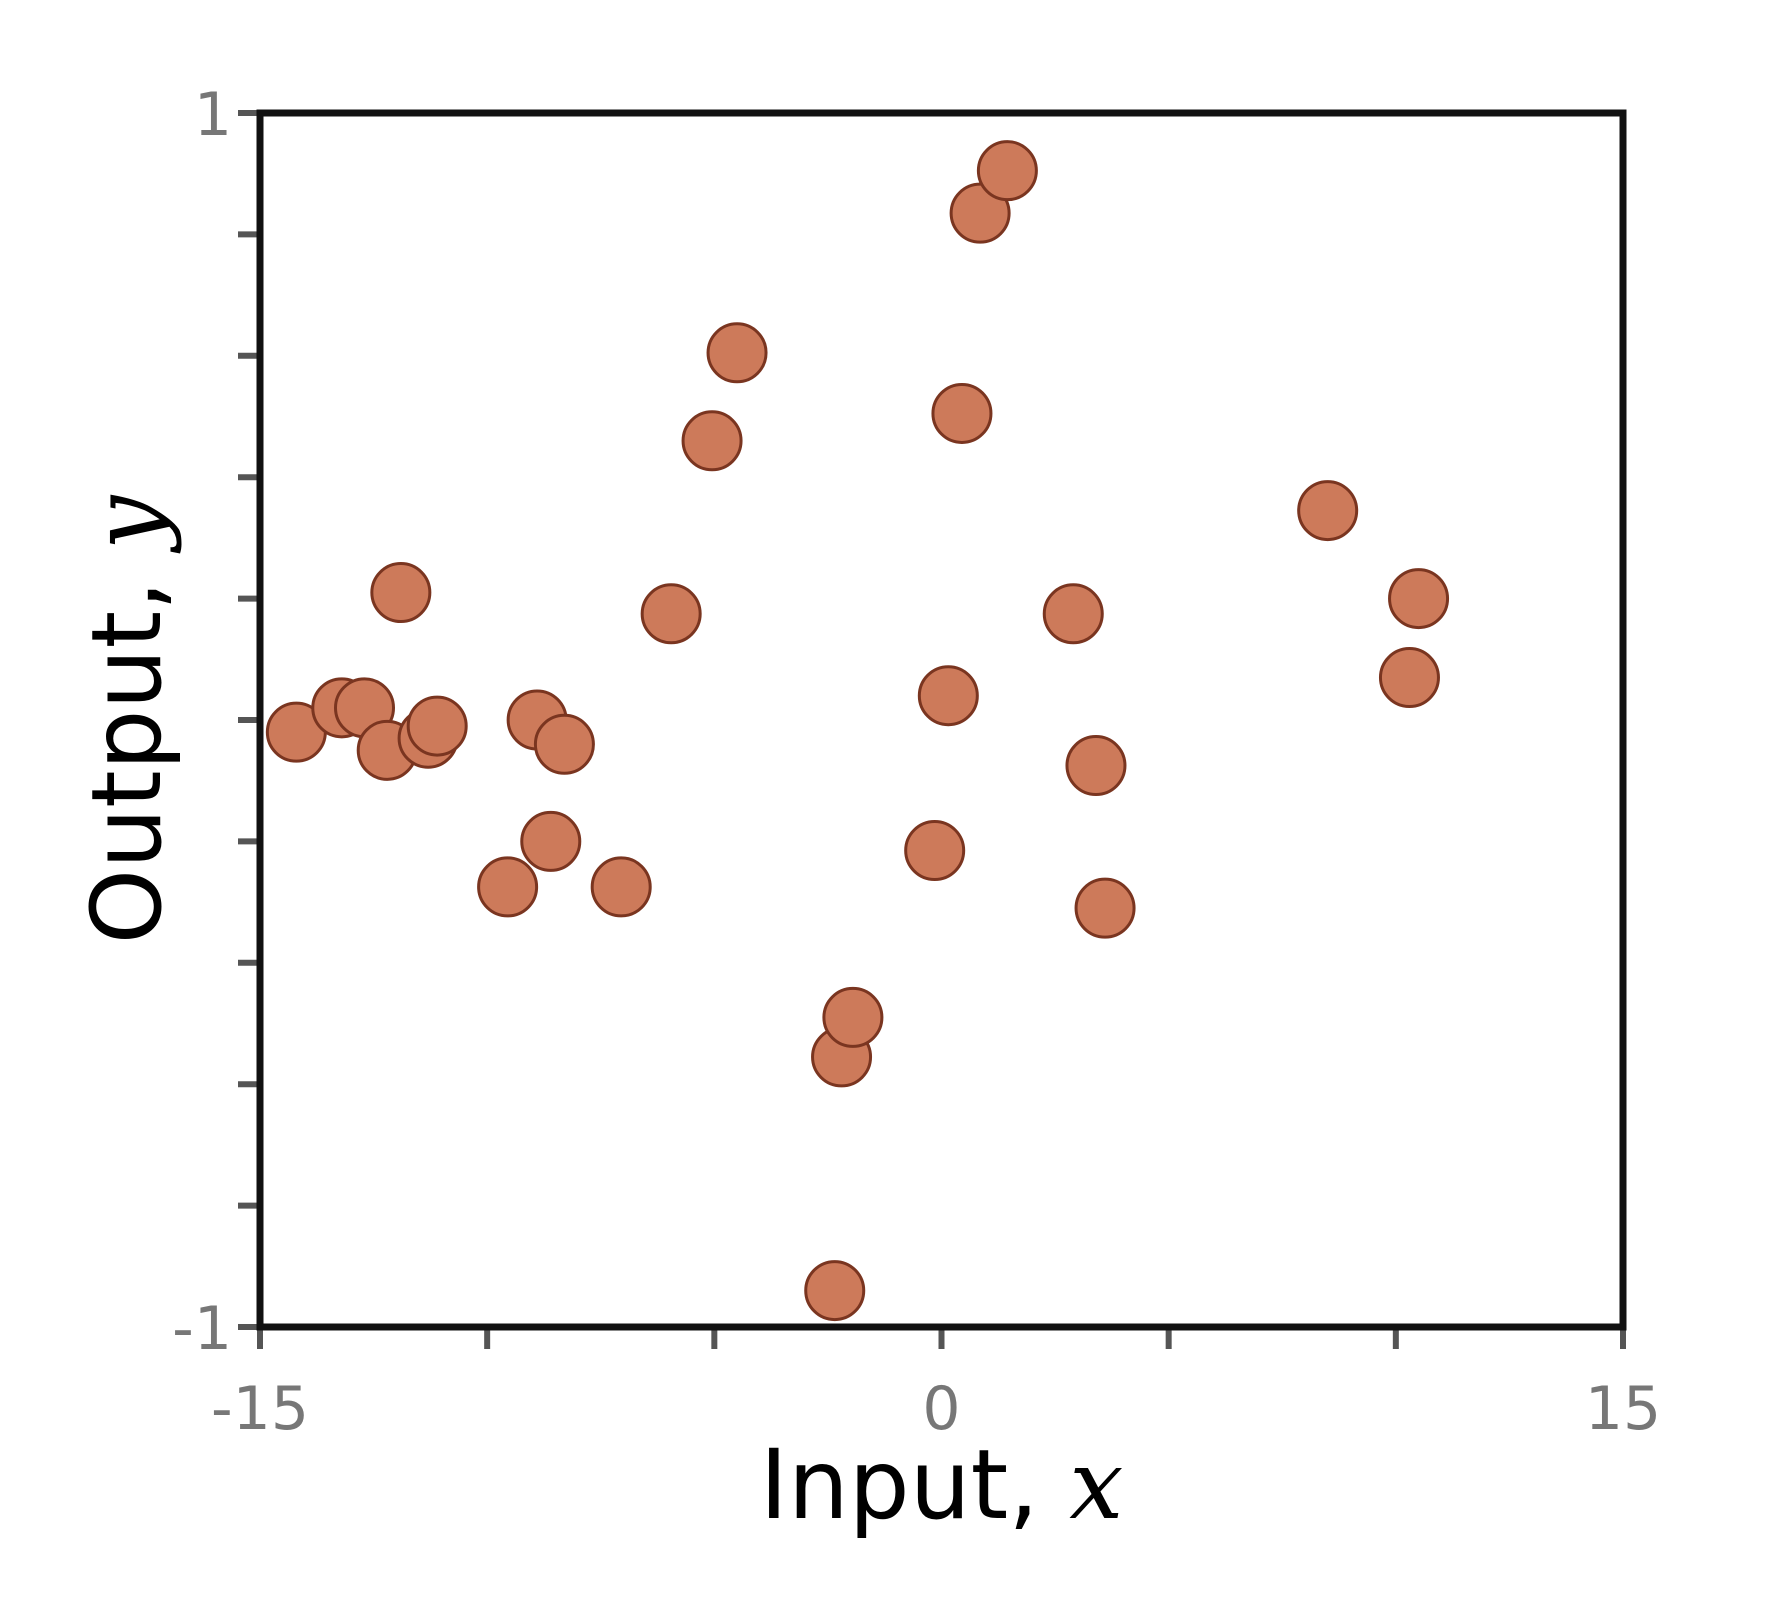 The height and width of the screenshot is (1606, 1778). What do you see at coordinates (915, 1485) in the screenshot?
I see `x-axis-label-text: Input,` at bounding box center [915, 1485].